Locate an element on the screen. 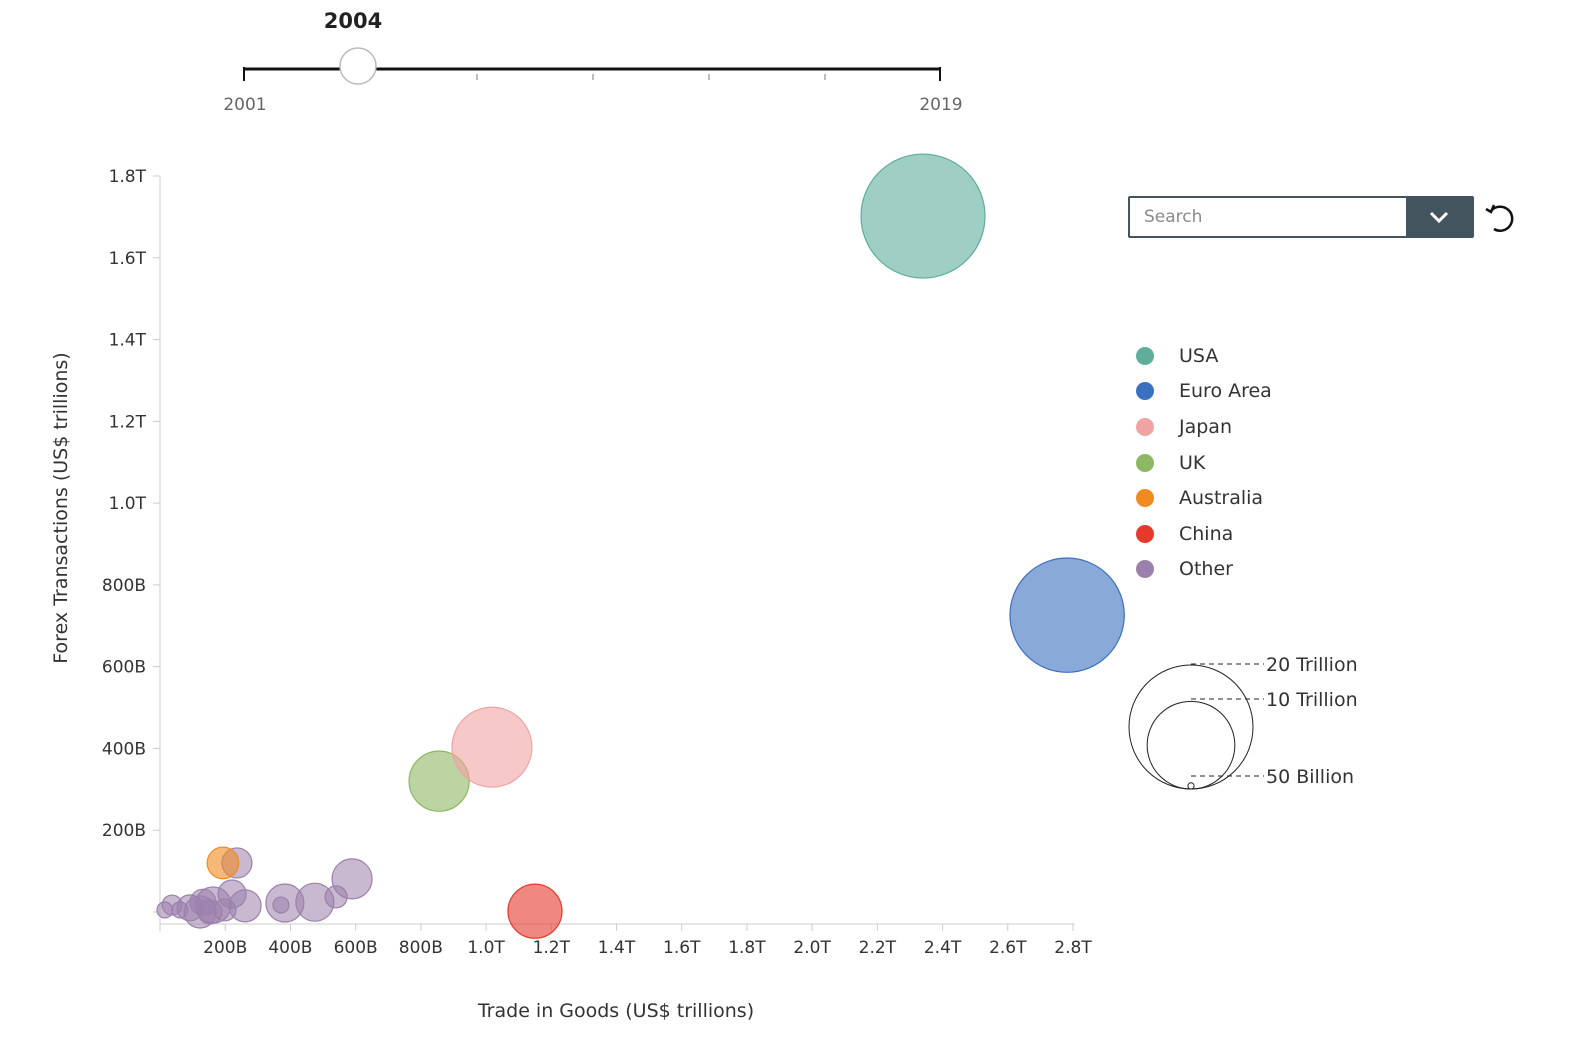 This screenshot has width=1581, height=1047. legend-label: USA is located at coordinates (1199, 355).